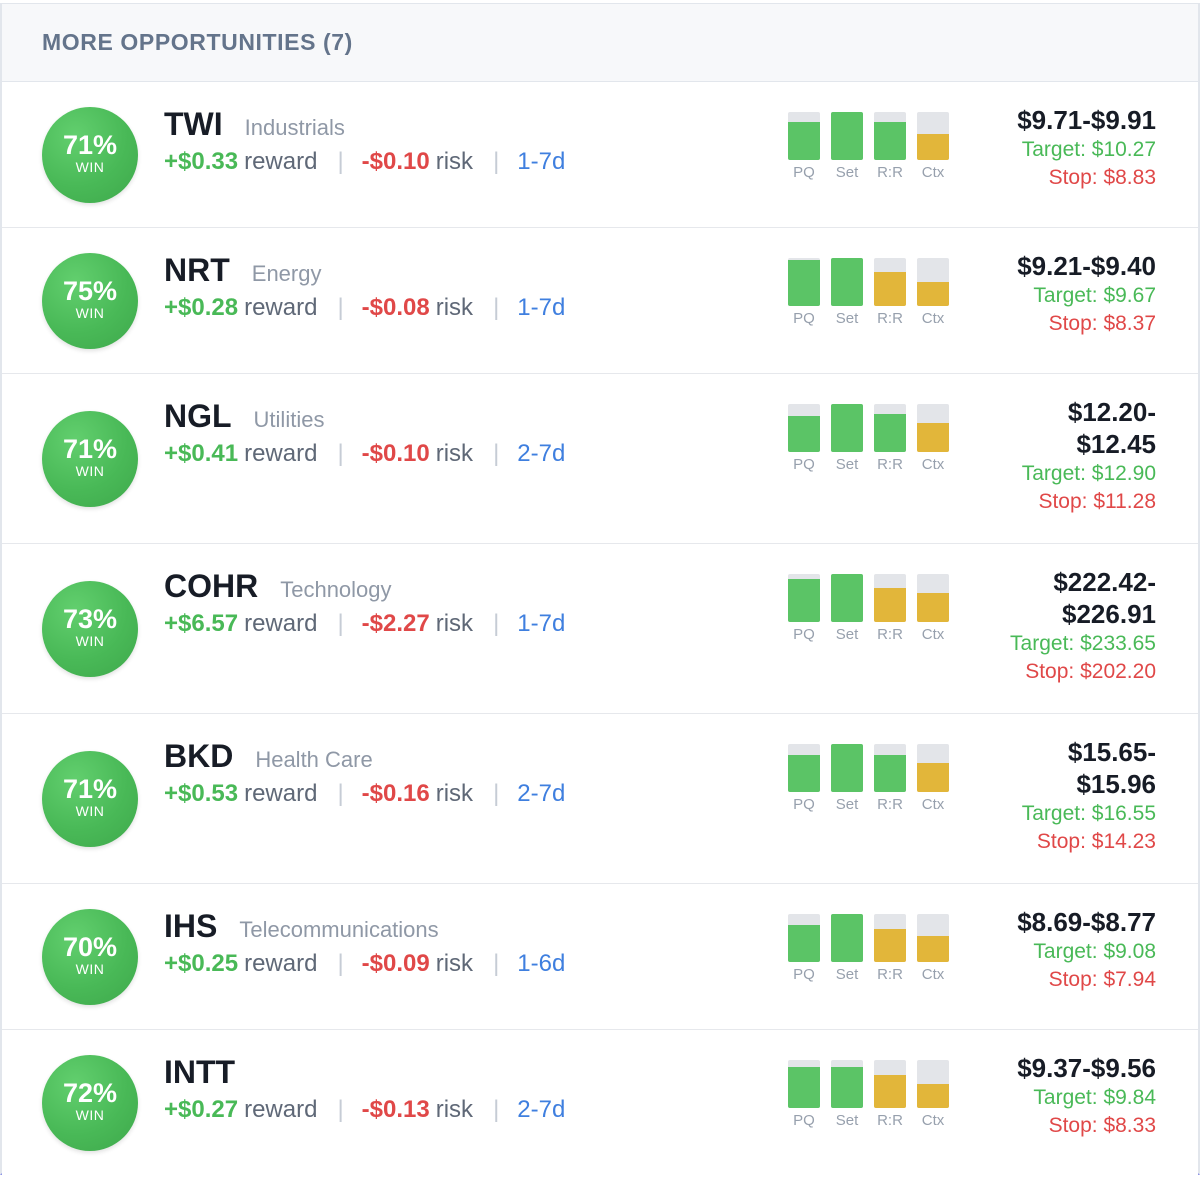 Image resolution: width=1200 pixels, height=1178 pixels. Describe the element at coordinates (90, 789) in the screenshot. I see `win-percentage: 71%` at that location.